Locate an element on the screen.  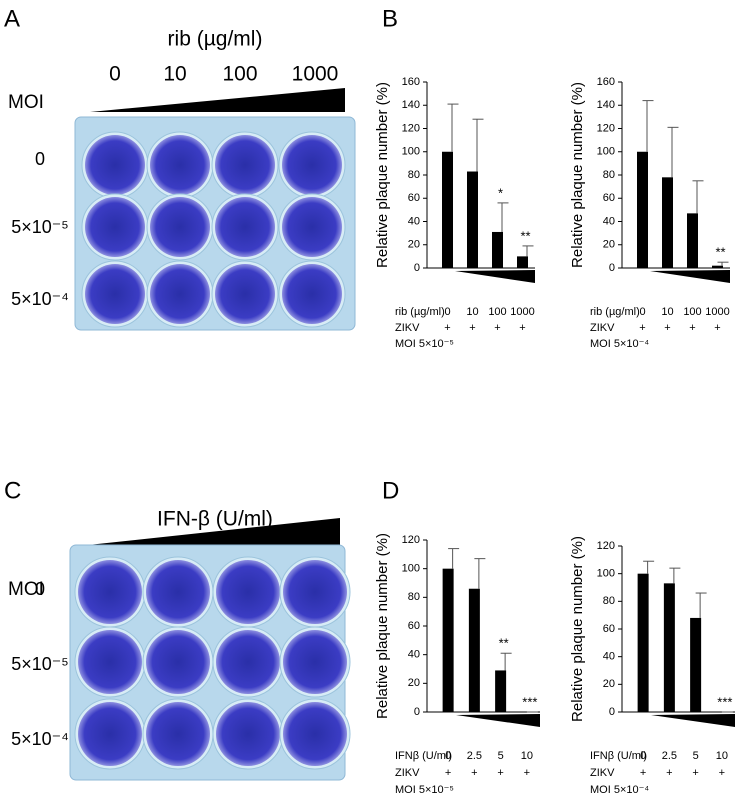
treatment-label: rib (µg/ml) is located at coordinates (215, 39).